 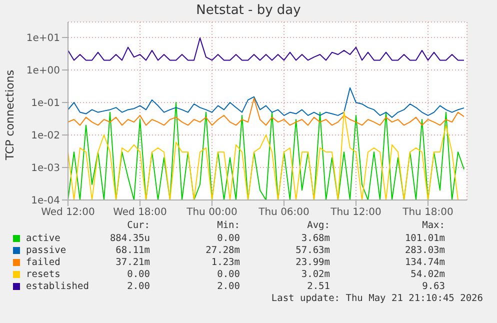 I want to click on text: 101.01m, so click(x=424, y=238).